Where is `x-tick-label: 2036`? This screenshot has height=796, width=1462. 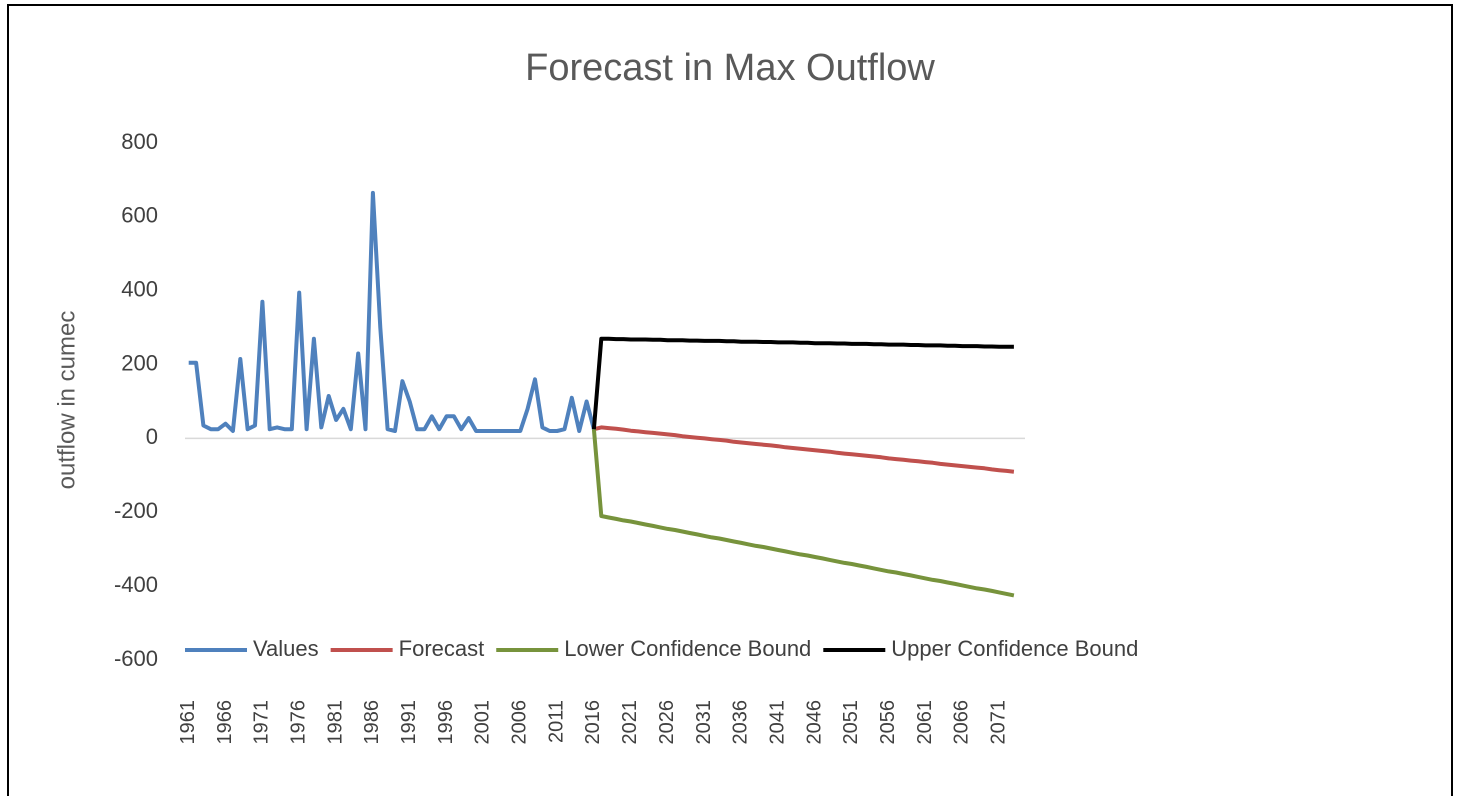
x-tick-label: 2036 is located at coordinates (741, 722).